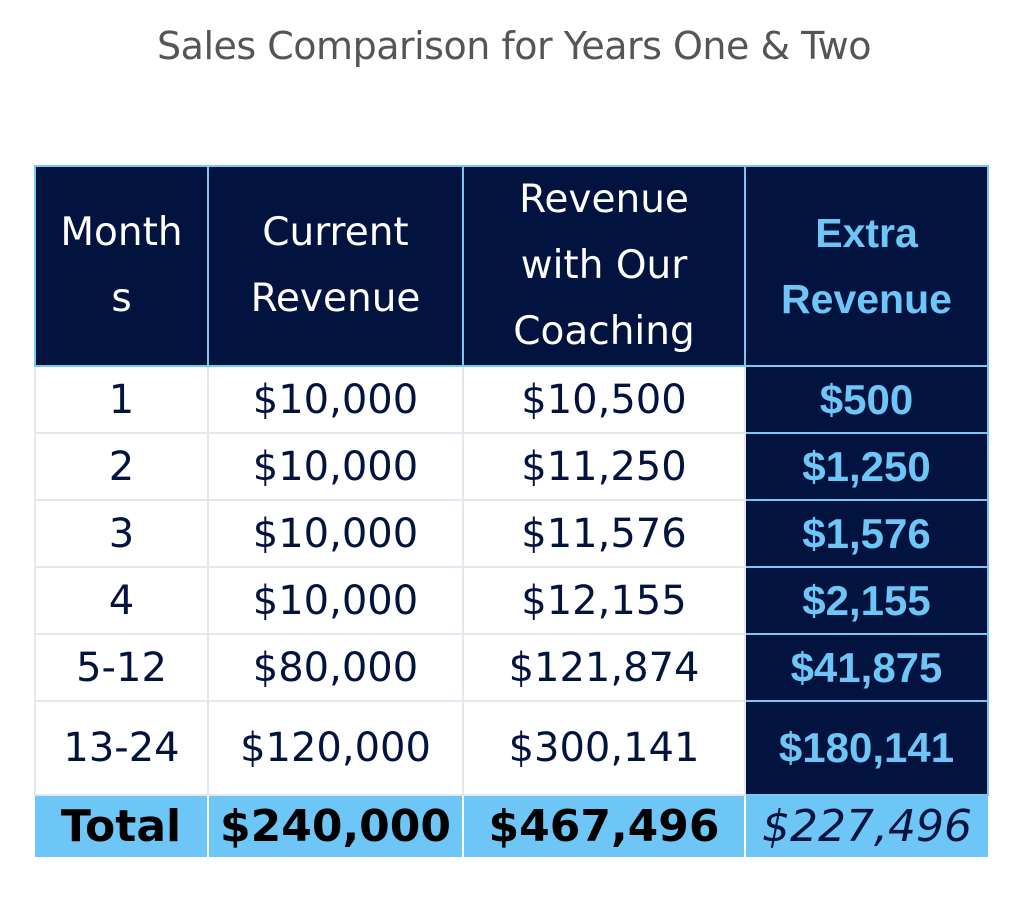  What do you see at coordinates (121, 748) in the screenshot?
I see `cell-month: 13-24` at bounding box center [121, 748].